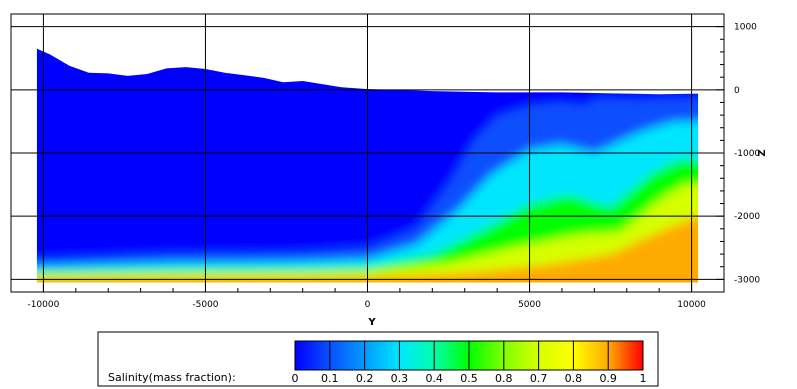 Image resolution: width=797 pixels, height=389 pixels. Describe the element at coordinates (608, 378) in the screenshot. I see `colorbar-tick-label: 0.9` at that location.